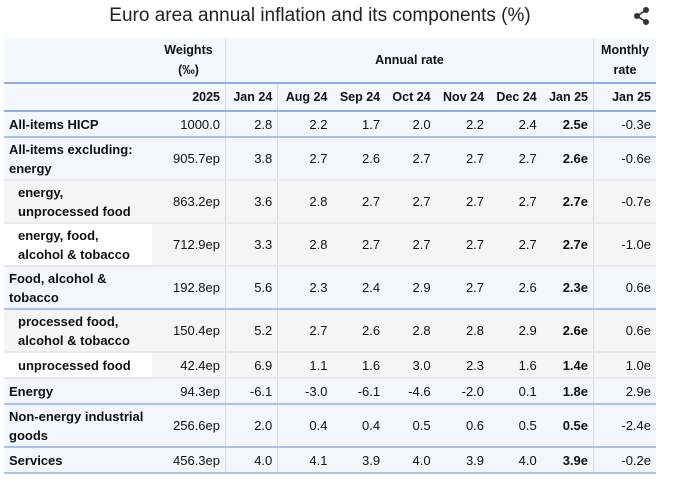 Image resolution: width=676 pixels, height=500 pixels. I want to click on monthly-rate-cell: -0.7e, so click(624, 201).